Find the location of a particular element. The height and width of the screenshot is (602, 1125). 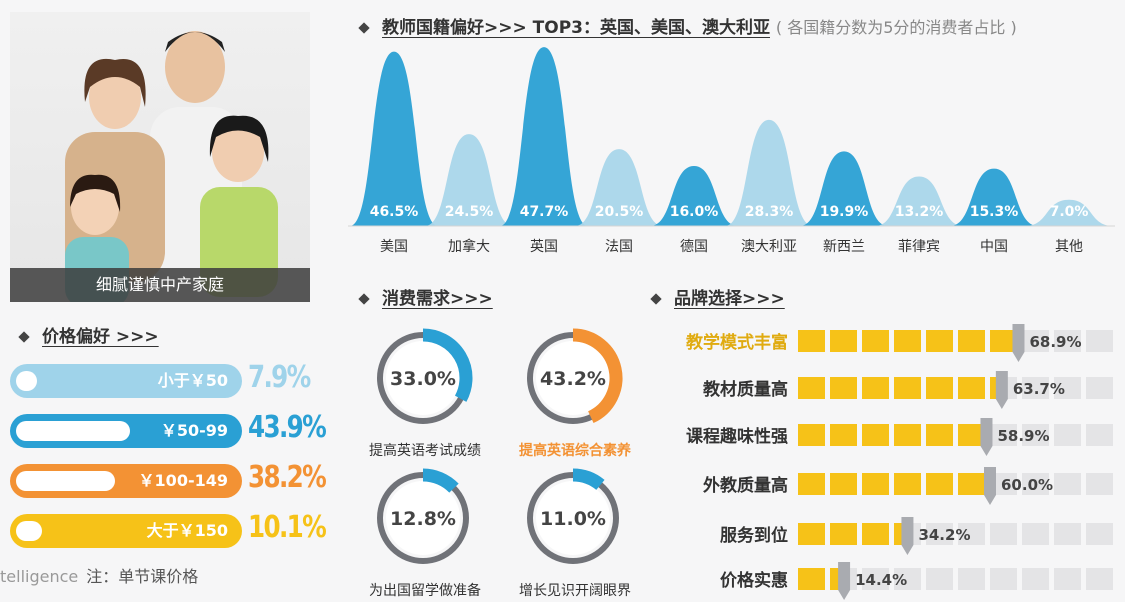

brand-value-label: 58.9% is located at coordinates (1023, 436).